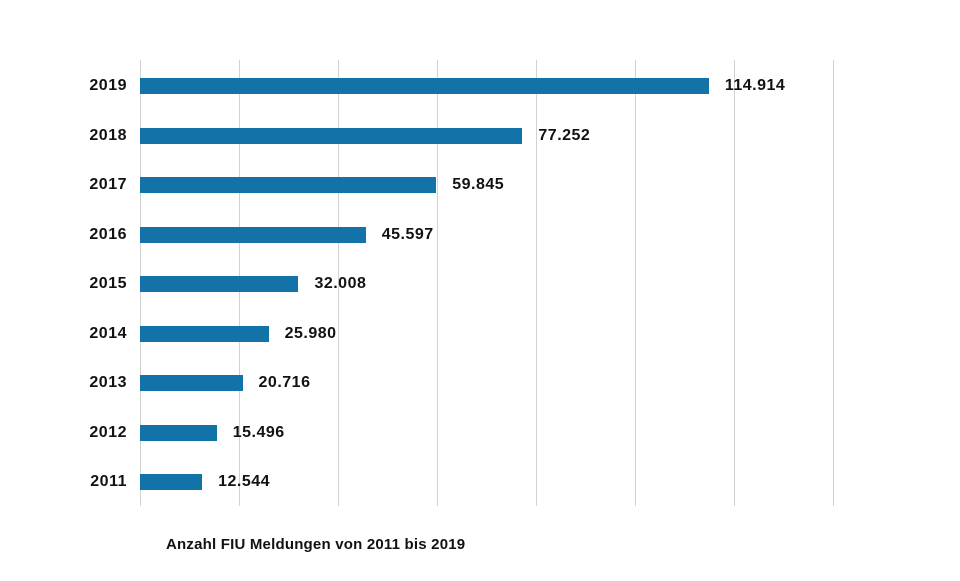 The height and width of the screenshot is (581, 960). What do you see at coordinates (331, 135) in the screenshot?
I see `bar-2018` at bounding box center [331, 135].